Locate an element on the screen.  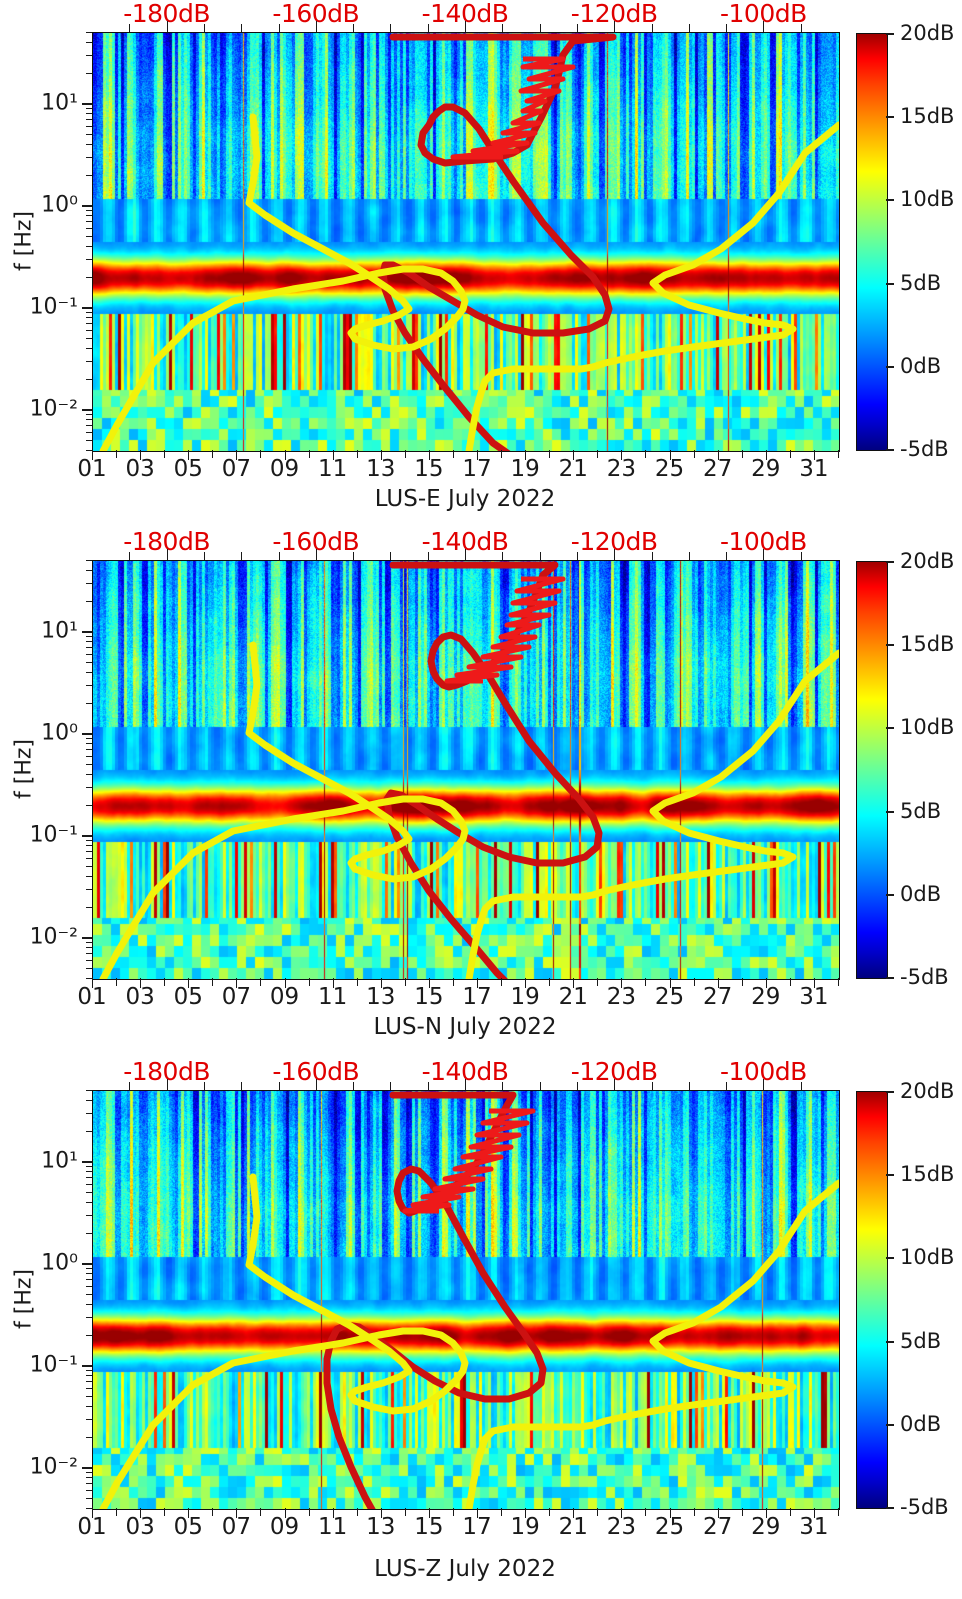
x-axis-tick-label: 03 is located at coordinates (140, 469).